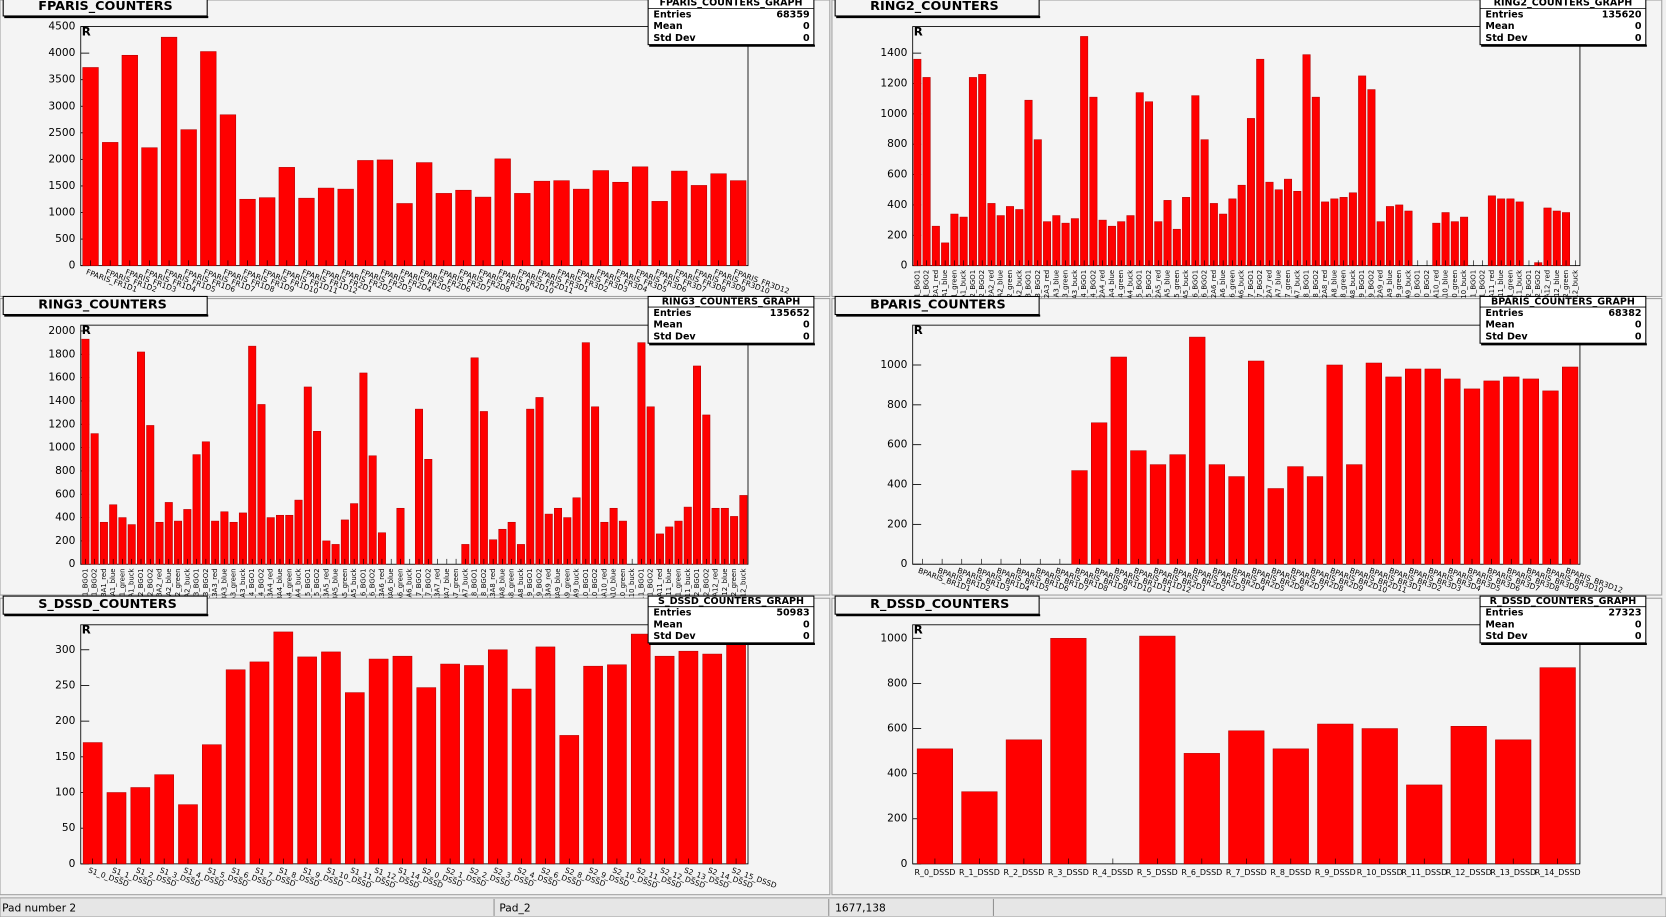 This screenshot has height=917, width=1666. What do you see at coordinates (1288, 291) in the screenshot?
I see `x-tick-label: R2A7_green` at bounding box center [1288, 291].